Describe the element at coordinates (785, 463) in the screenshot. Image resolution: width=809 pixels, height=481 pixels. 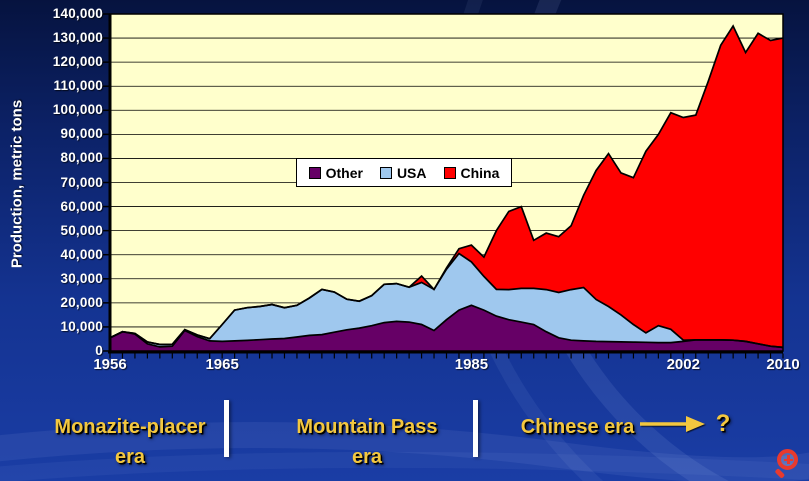
I see `magnifier-plus-icon` at that location.